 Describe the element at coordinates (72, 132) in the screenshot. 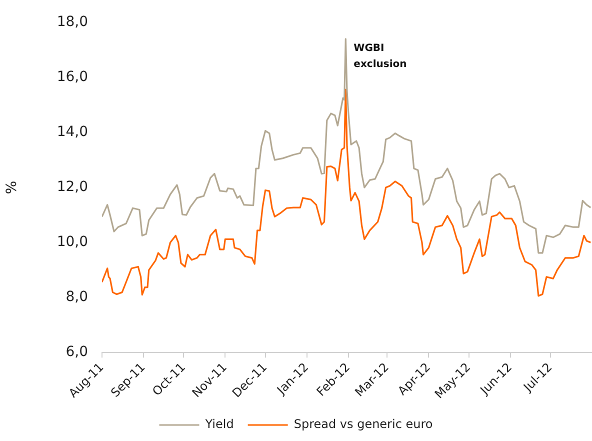

I see `y-tick-label: 14,0` at that location.